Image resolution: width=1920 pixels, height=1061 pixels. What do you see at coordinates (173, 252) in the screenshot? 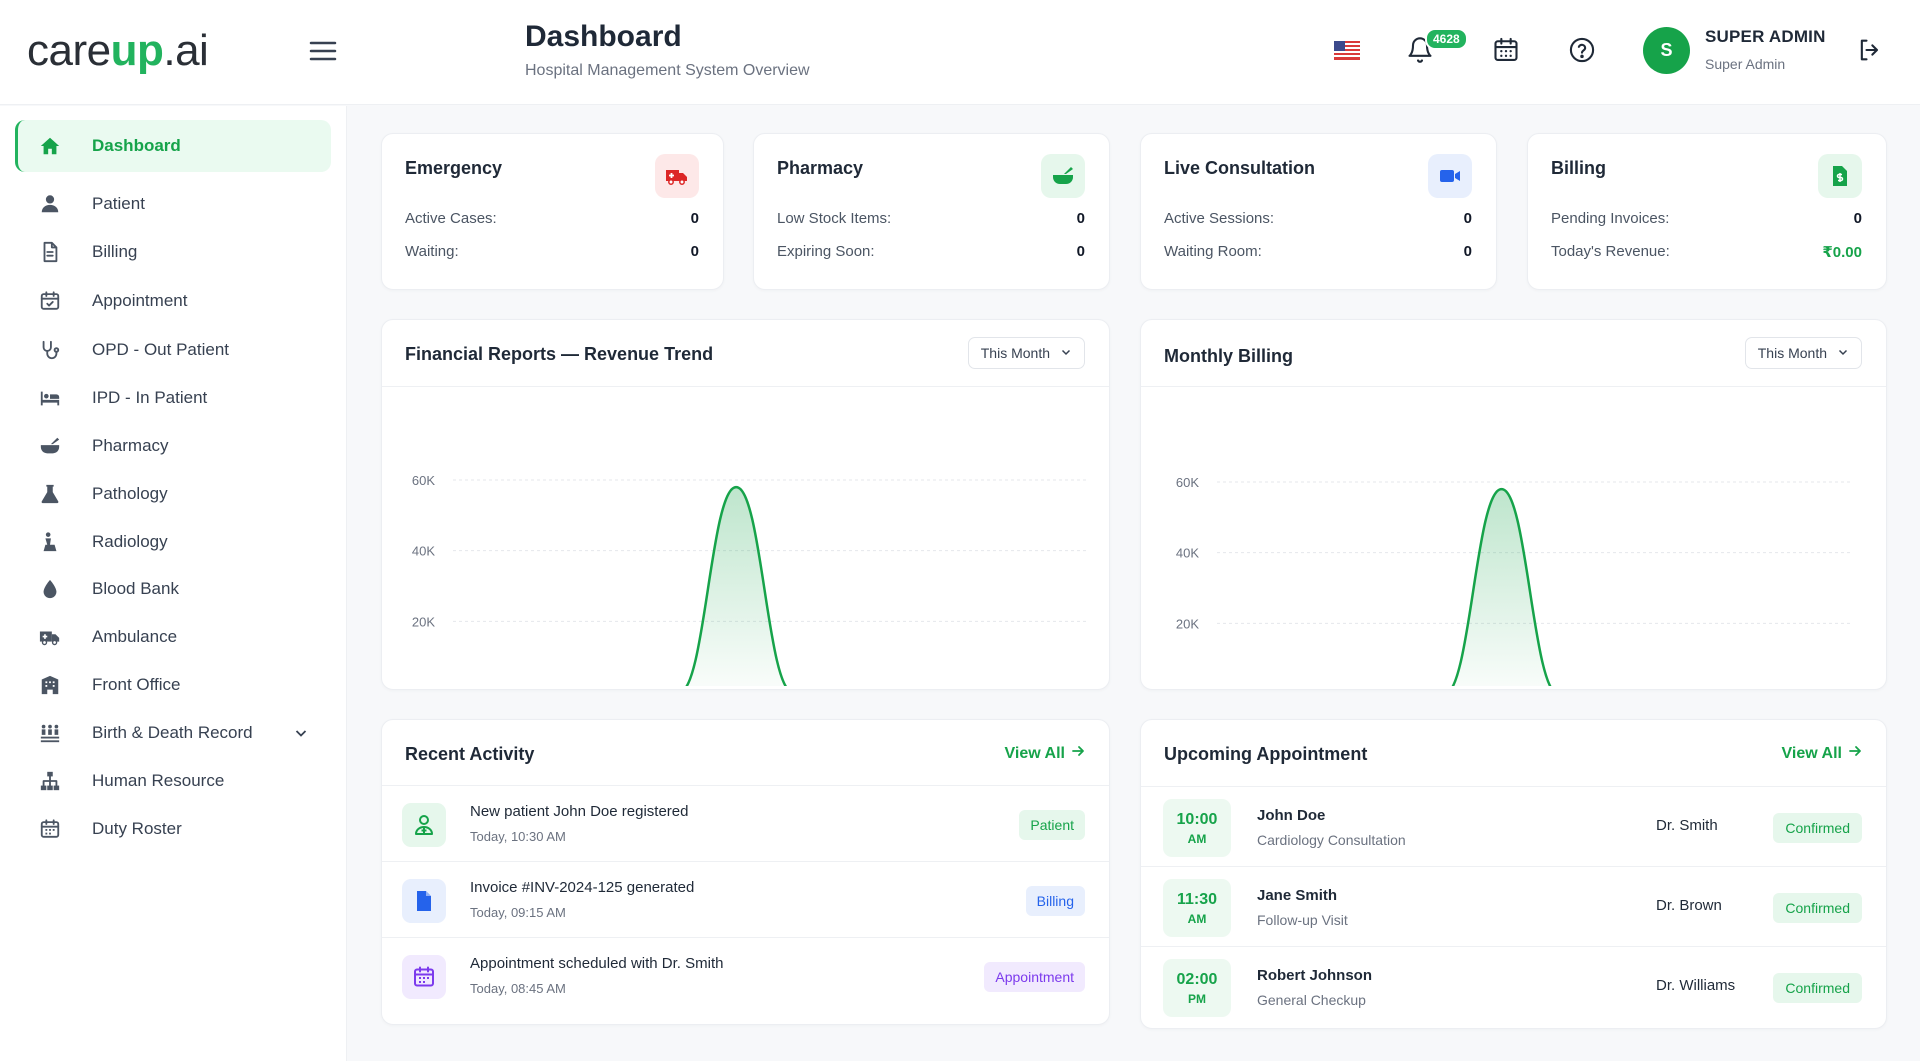
I see `sidebar-item-billing: Billing` at bounding box center [173, 252].